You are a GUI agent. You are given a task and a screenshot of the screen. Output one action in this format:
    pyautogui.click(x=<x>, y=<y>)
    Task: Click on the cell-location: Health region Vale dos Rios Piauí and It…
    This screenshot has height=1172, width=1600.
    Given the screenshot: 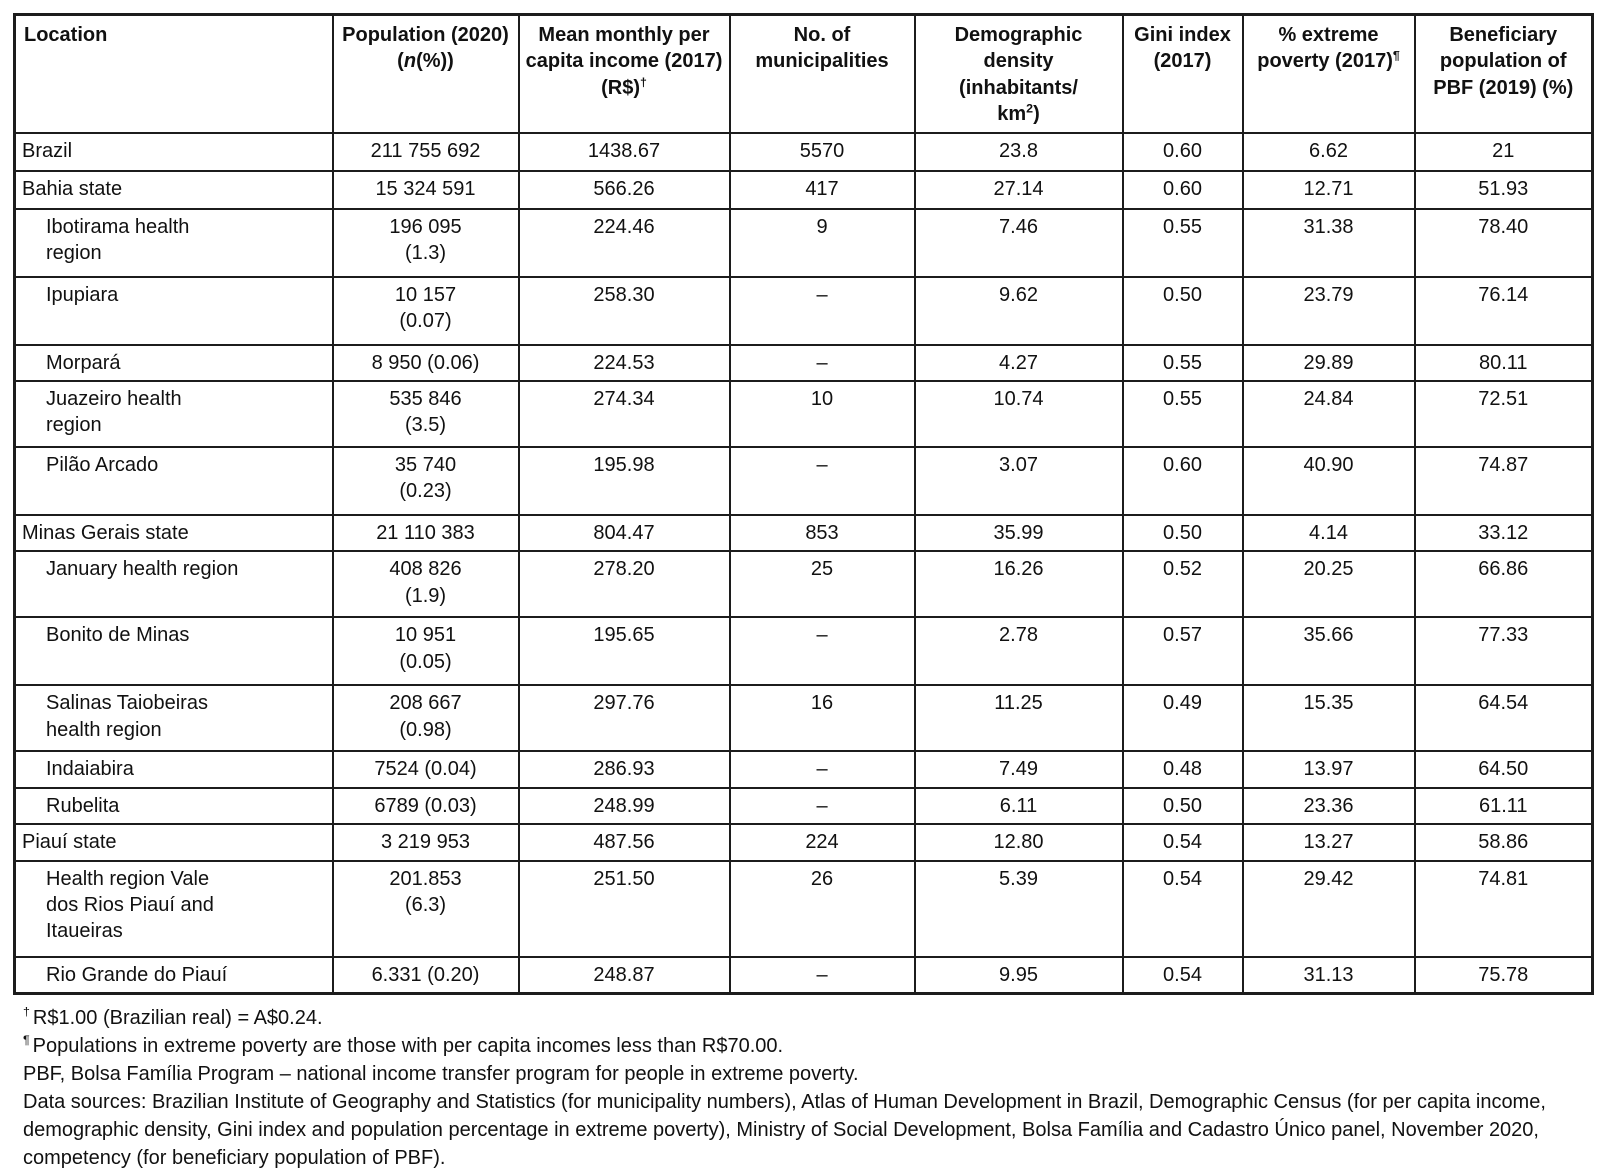 What is the action you would take?
    pyautogui.click(x=173, y=908)
    